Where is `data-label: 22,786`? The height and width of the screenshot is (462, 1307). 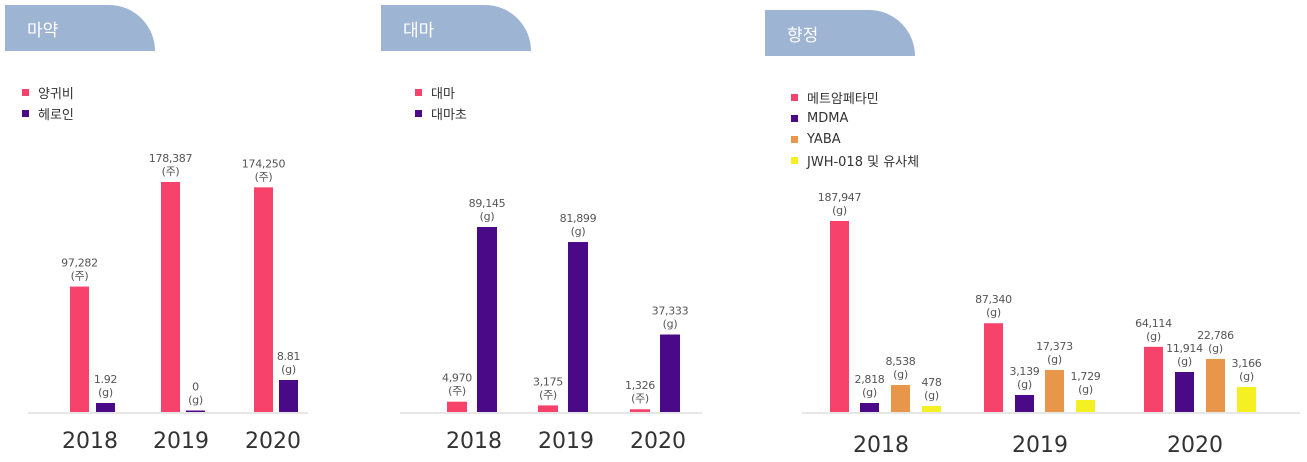
data-label: 22,786 is located at coordinates (1215, 335).